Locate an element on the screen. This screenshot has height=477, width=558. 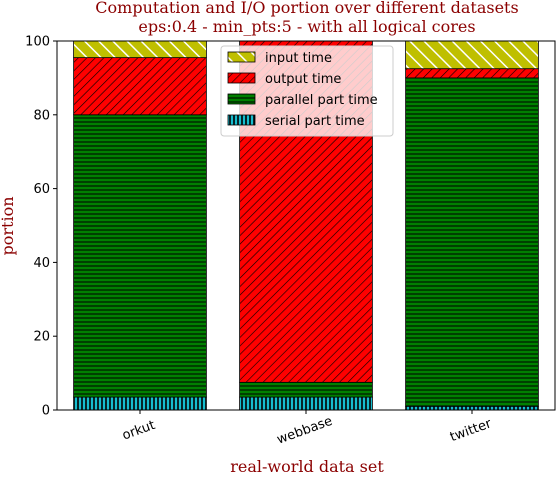
x-axis-ticks: orkut webbase twitter is located at coordinates (307, 429).